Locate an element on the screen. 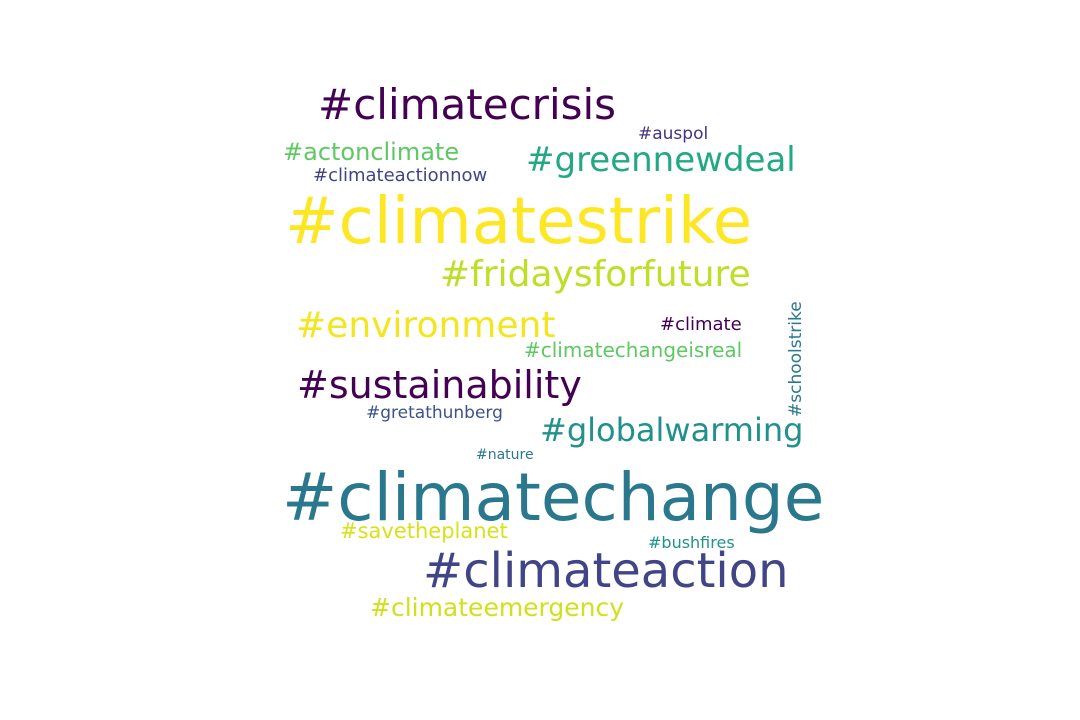 The height and width of the screenshot is (720, 1080). word-fridaysforfuture: #fridaysforfuture is located at coordinates (595, 274).